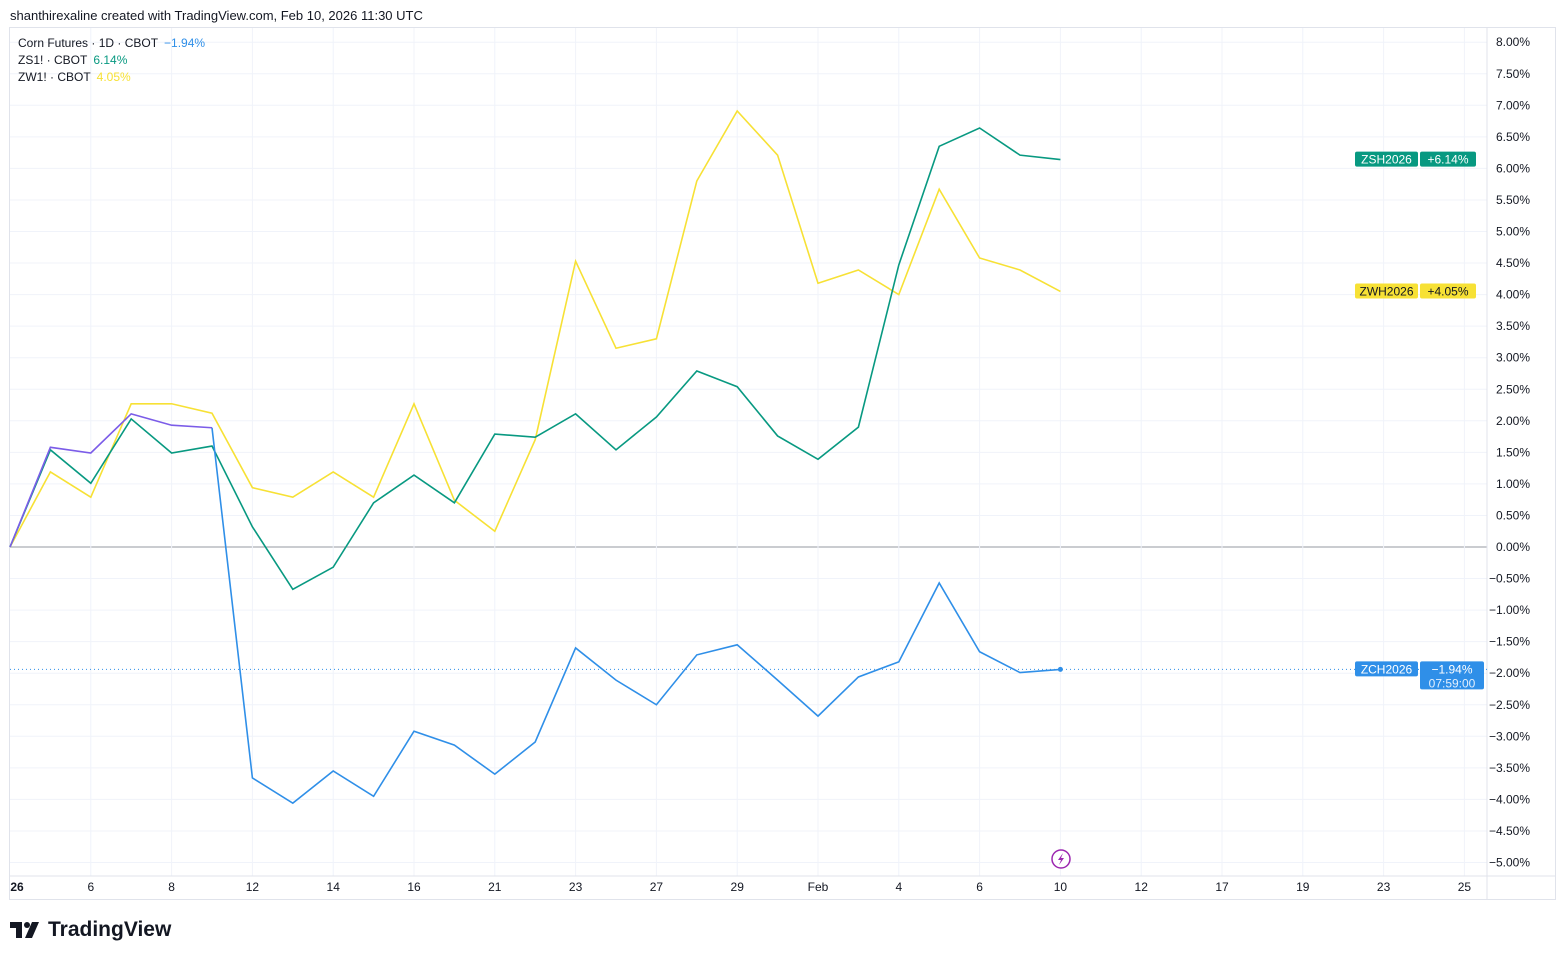 This screenshot has height=960, width=1567. What do you see at coordinates (1509, 610) in the screenshot?
I see `y-tick-label: −1.00%` at bounding box center [1509, 610].